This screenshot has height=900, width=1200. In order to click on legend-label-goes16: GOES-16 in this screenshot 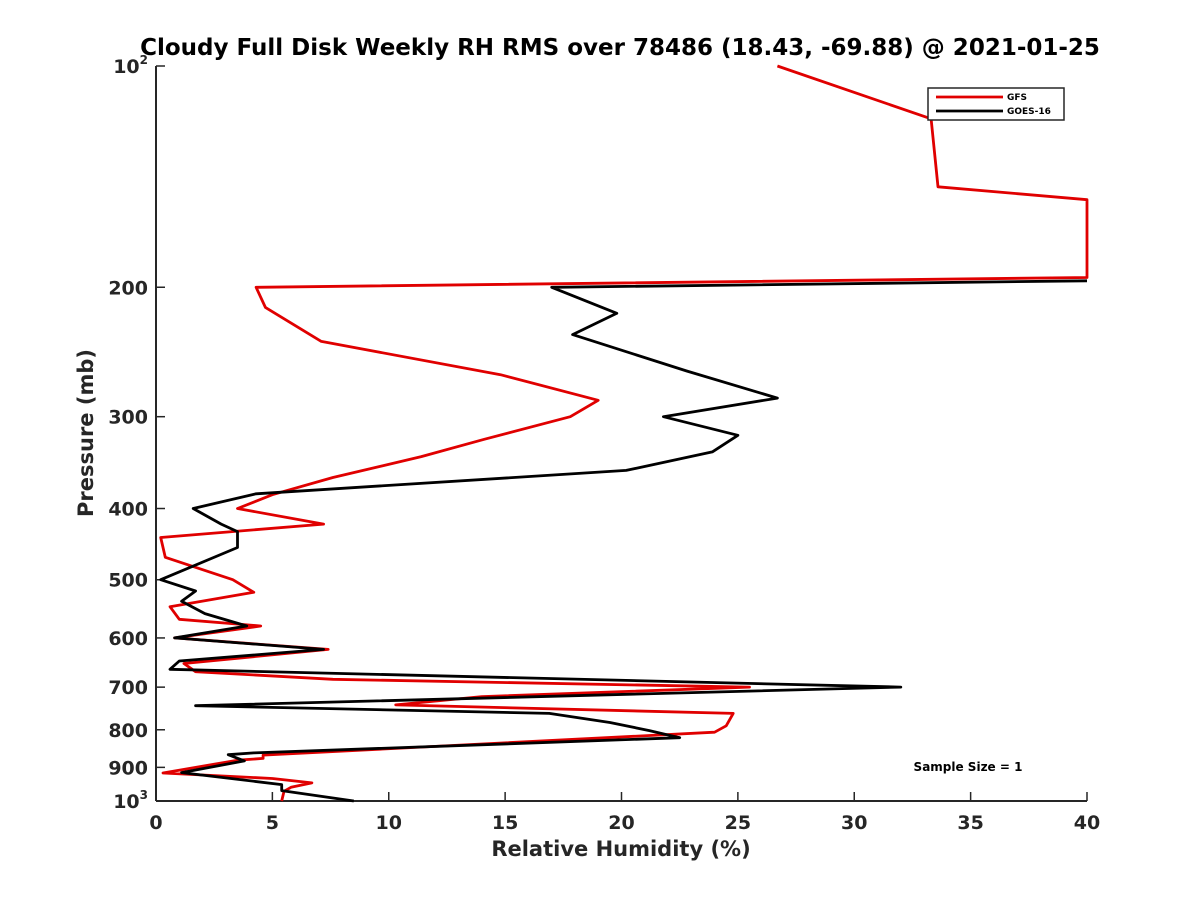, I will do `click(1029, 112)`.